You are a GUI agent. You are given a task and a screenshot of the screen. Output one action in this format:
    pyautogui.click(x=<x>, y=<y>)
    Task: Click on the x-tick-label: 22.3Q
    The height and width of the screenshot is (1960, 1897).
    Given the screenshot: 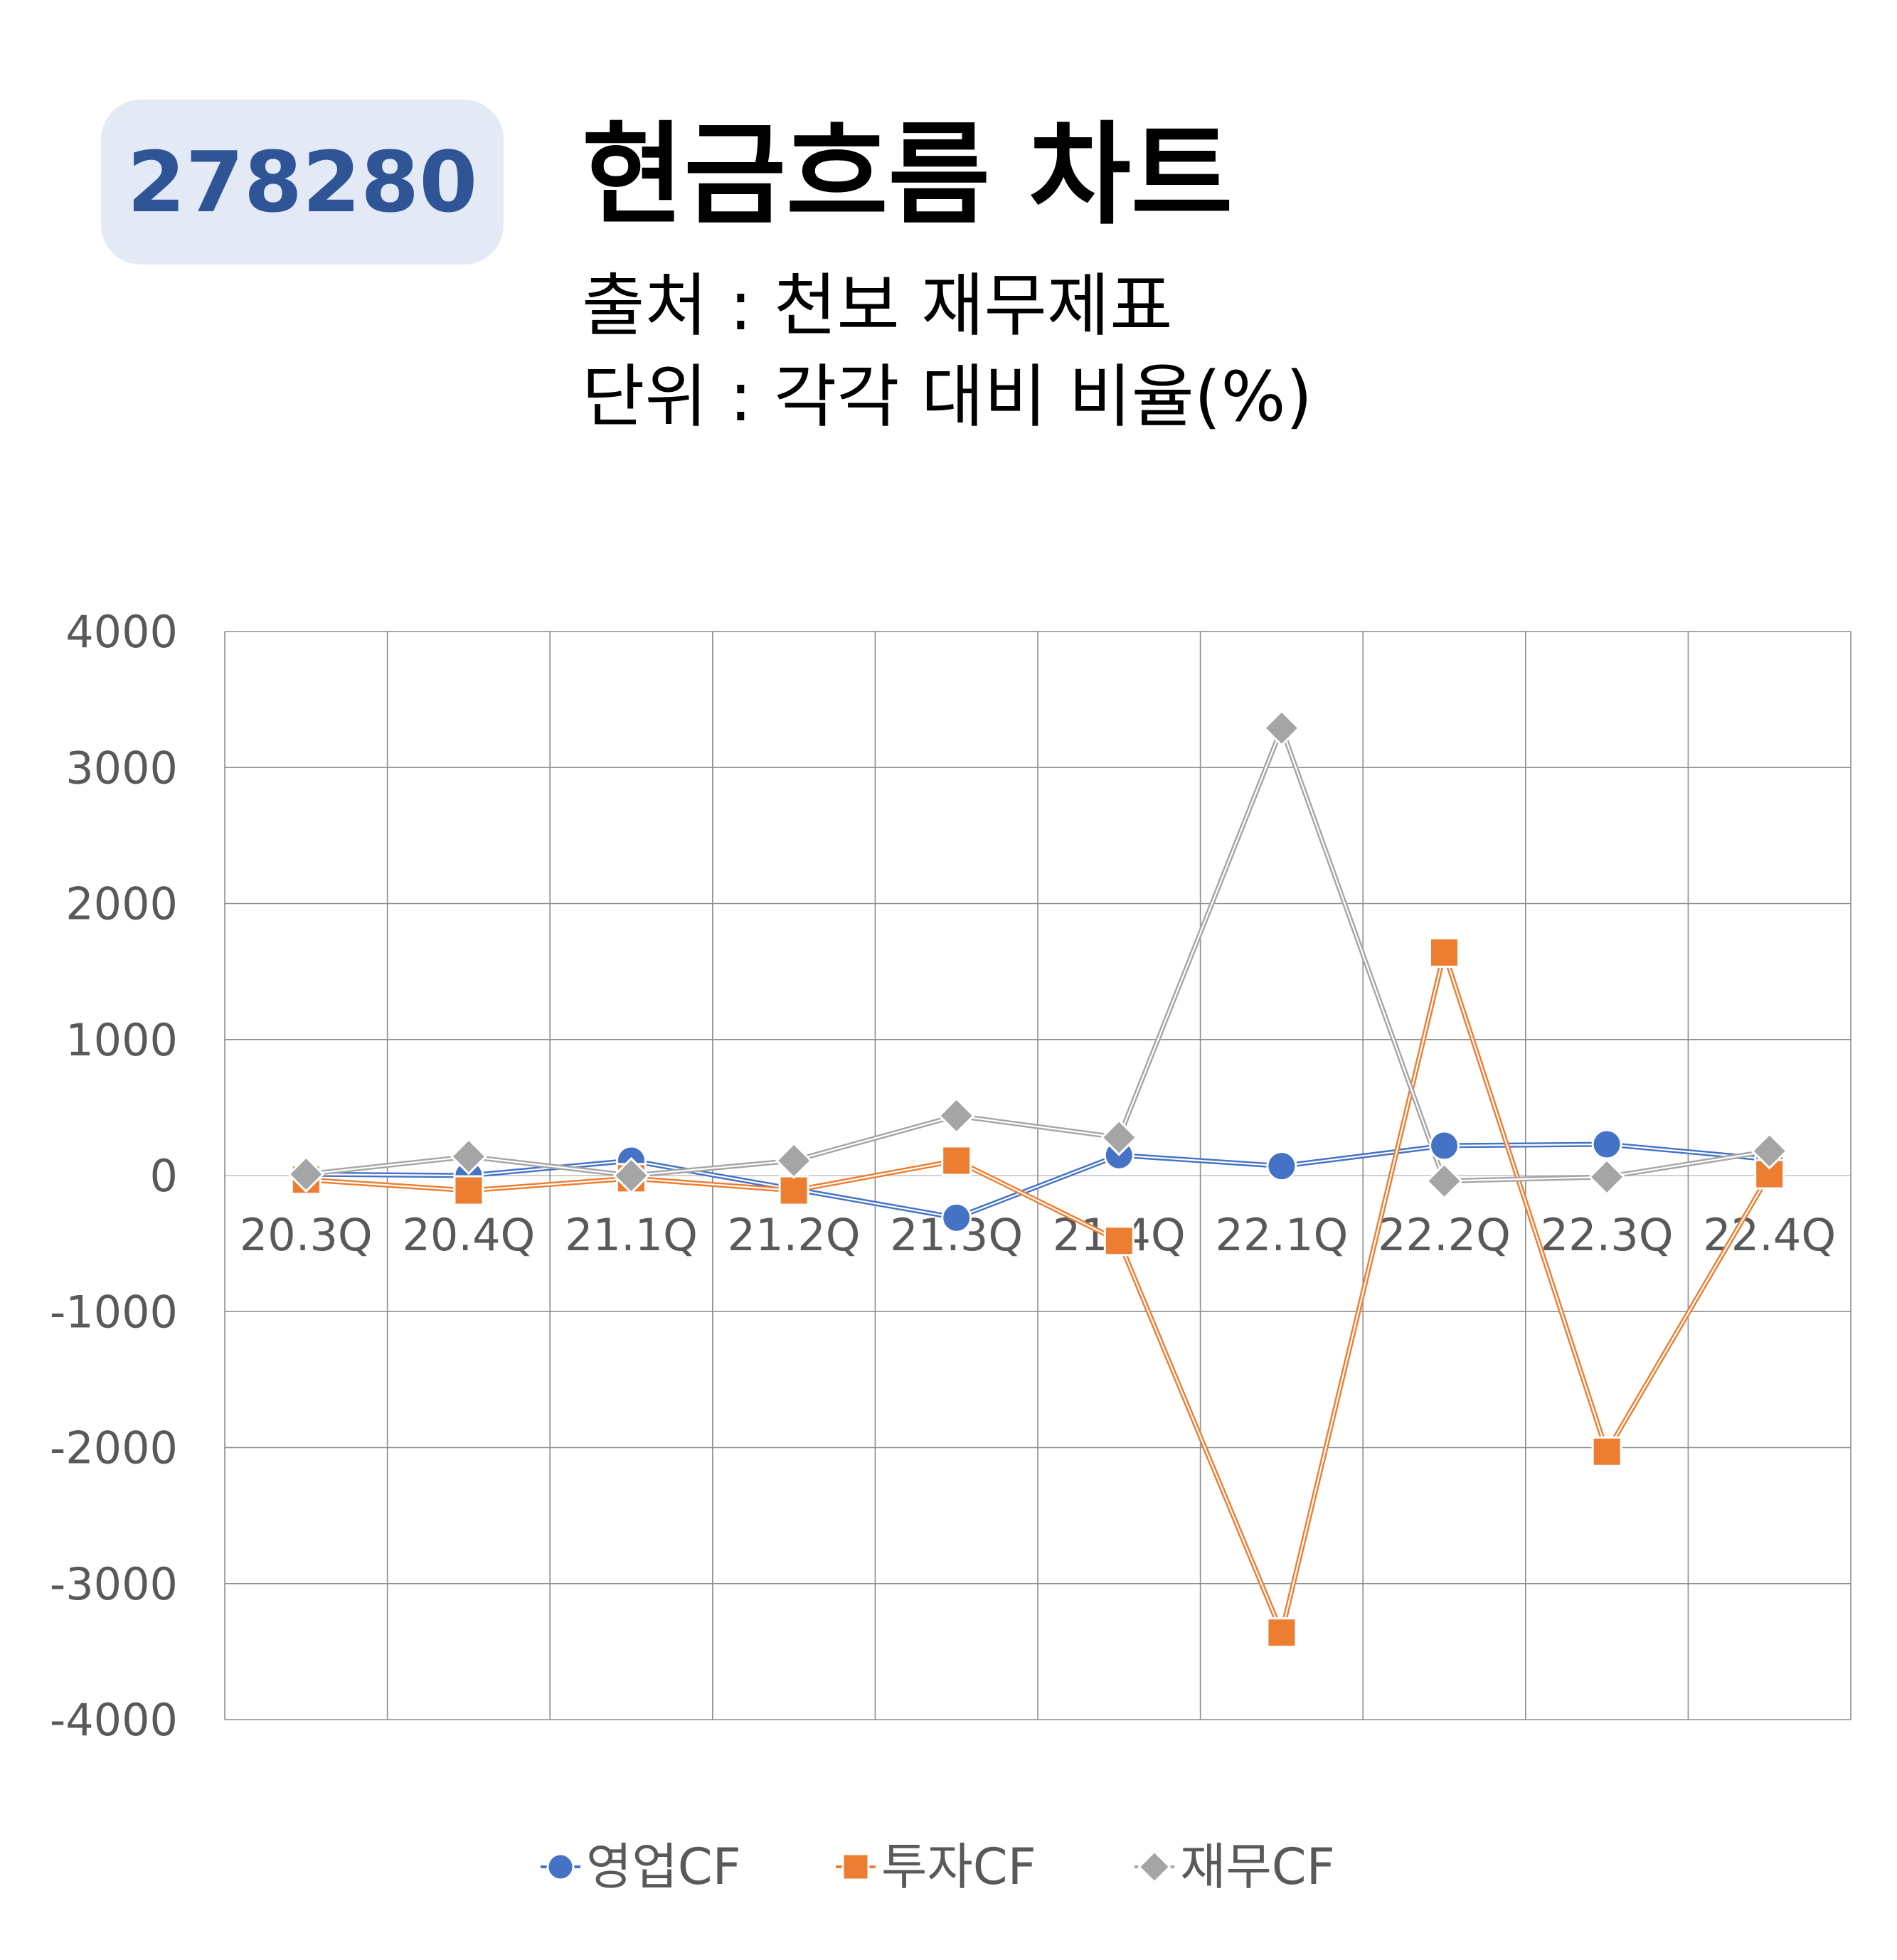 What is the action you would take?
    pyautogui.click(x=1608, y=1235)
    